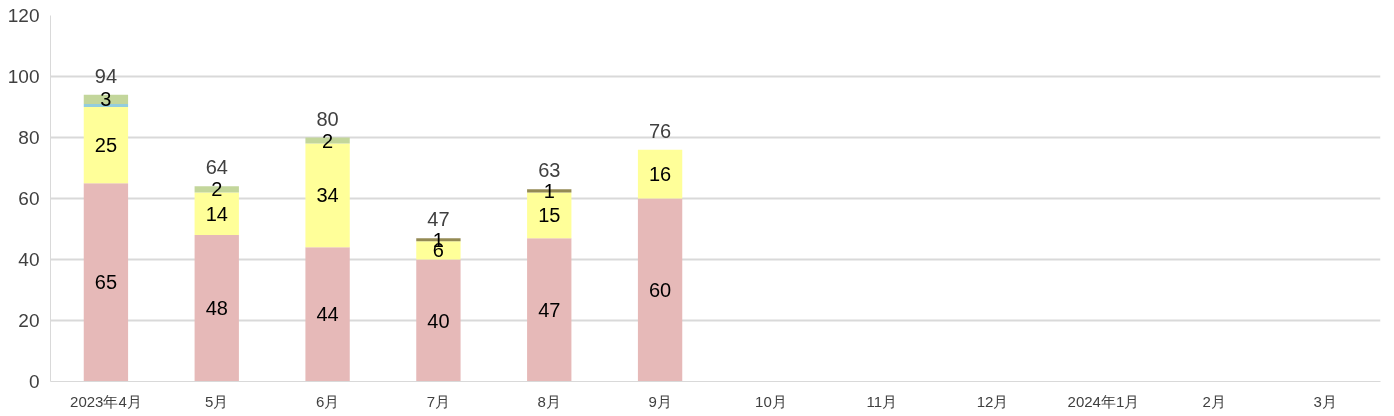 The image size is (1394, 416). What do you see at coordinates (23, 15) in the screenshot?
I see `y-tick-label: 120` at bounding box center [23, 15].